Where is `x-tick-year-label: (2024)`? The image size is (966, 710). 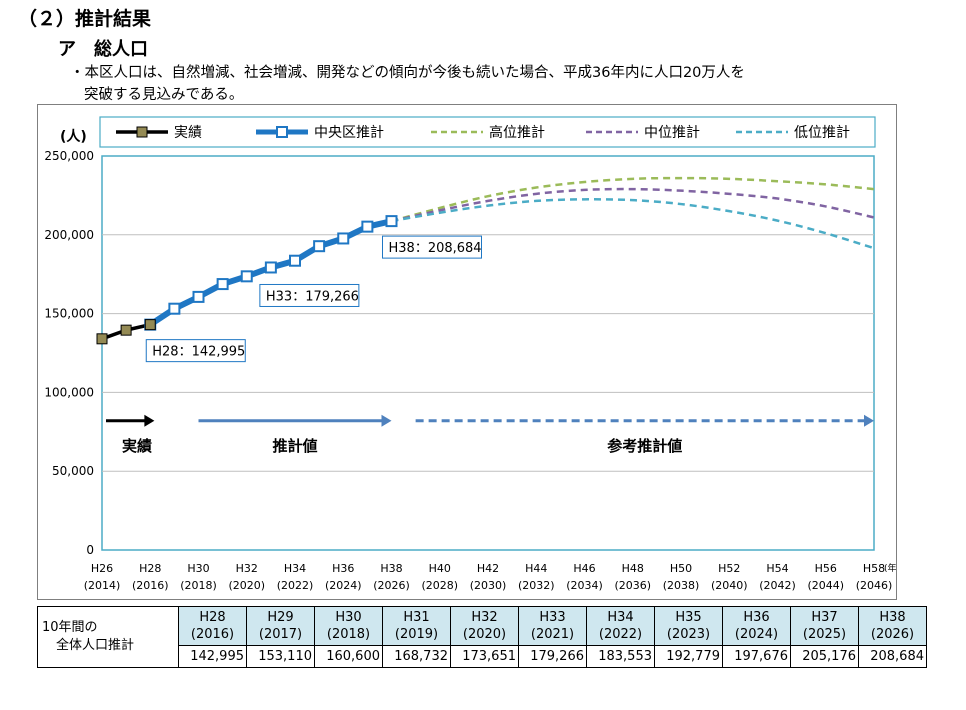
x-tick-year-label: (2024) is located at coordinates (343, 585).